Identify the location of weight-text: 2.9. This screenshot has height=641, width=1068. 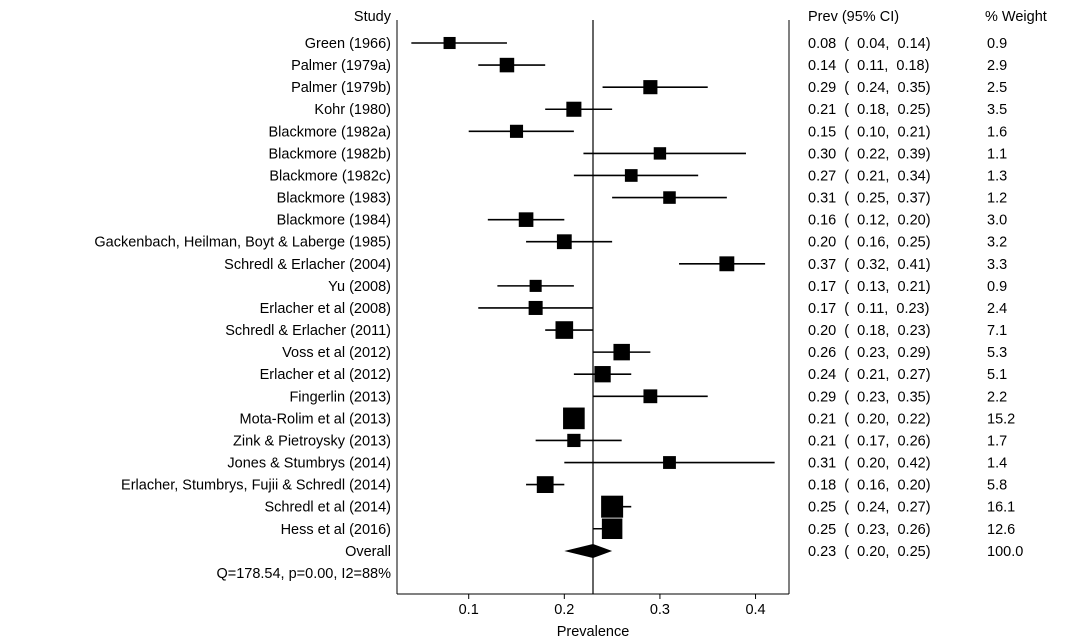
(997, 66).